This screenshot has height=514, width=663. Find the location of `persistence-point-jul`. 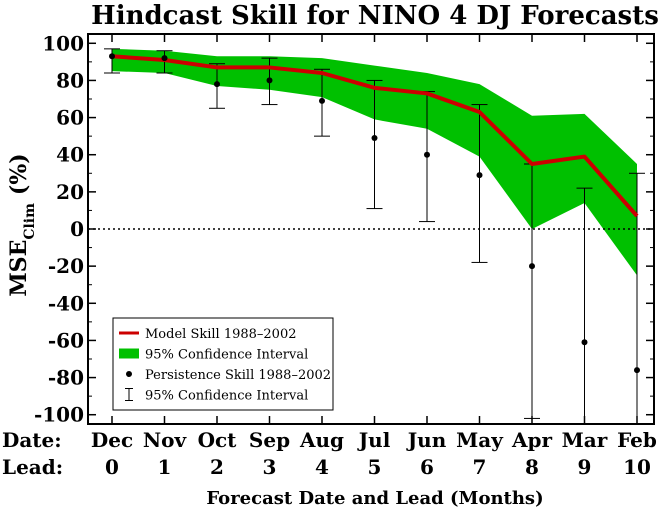

persistence-point-jul is located at coordinates (374, 138).